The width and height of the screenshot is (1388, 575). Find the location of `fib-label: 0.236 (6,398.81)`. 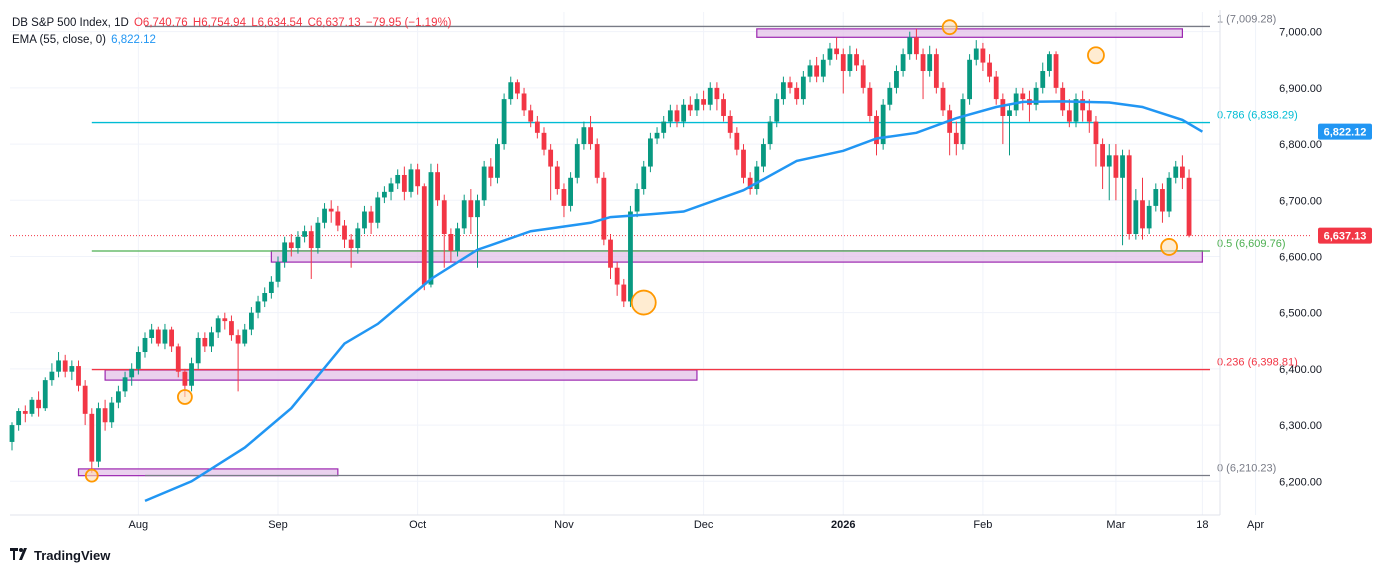

fib-label: 0.236 (6,398.81) is located at coordinates (1257, 363).